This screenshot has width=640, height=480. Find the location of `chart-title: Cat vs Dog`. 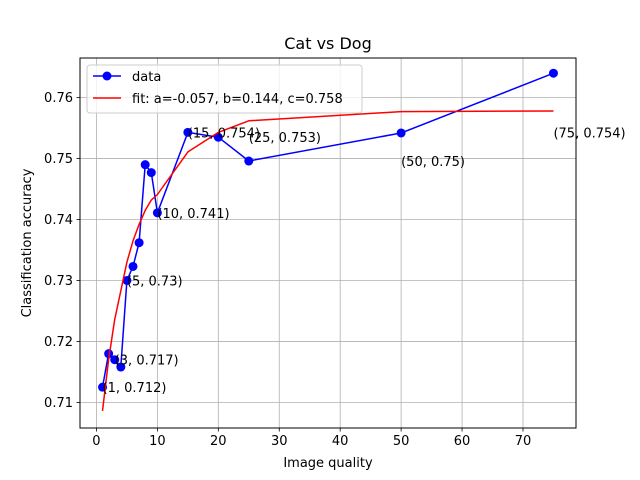

chart-title: Cat vs Dog is located at coordinates (328, 43).